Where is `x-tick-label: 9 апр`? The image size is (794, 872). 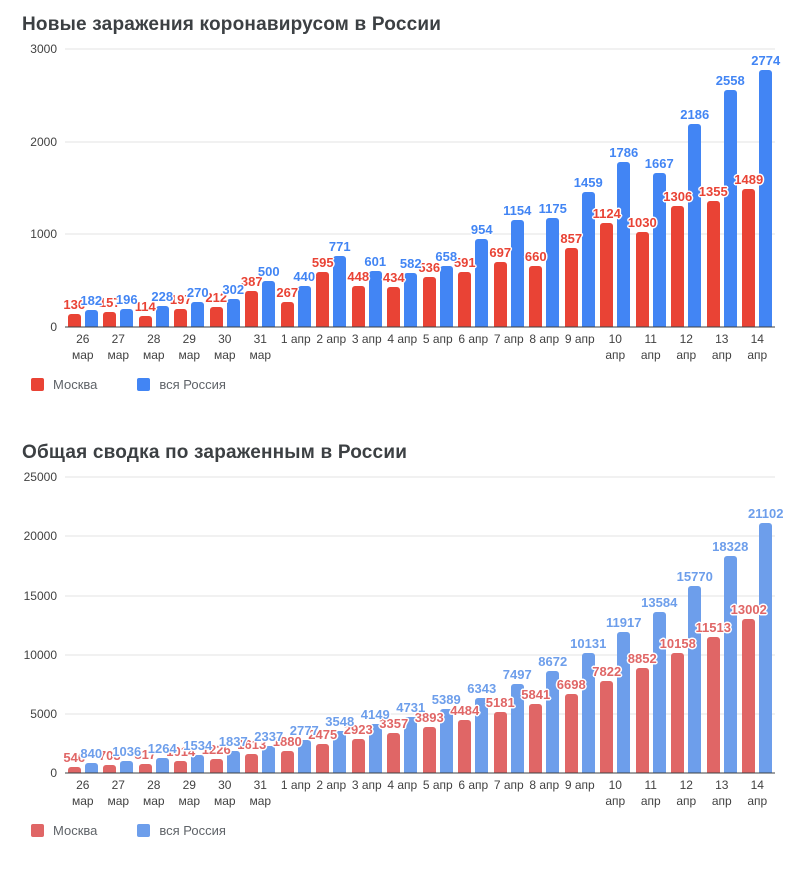
x-tick-label: 9 апр is located at coordinates (579, 339).